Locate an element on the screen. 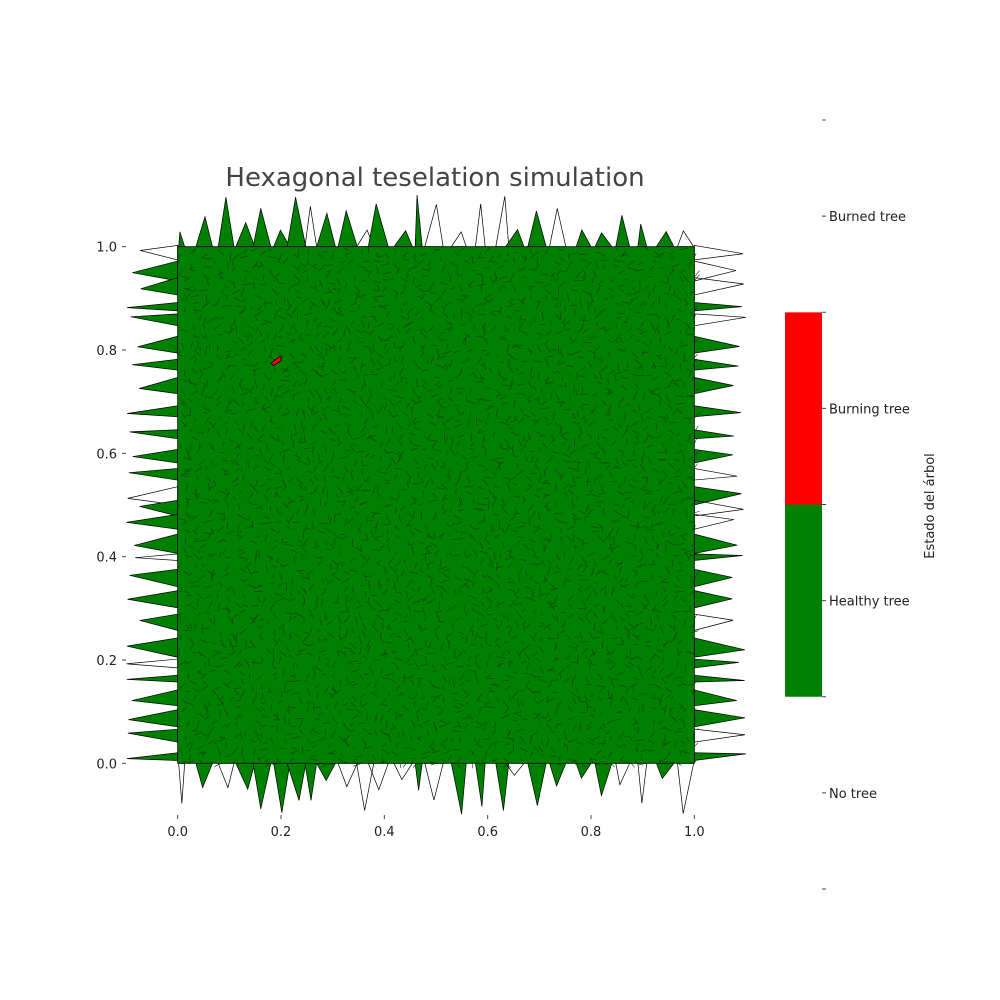 This screenshot has height=1000, width=1000. x-tick-label: 0.8 is located at coordinates (591, 832).